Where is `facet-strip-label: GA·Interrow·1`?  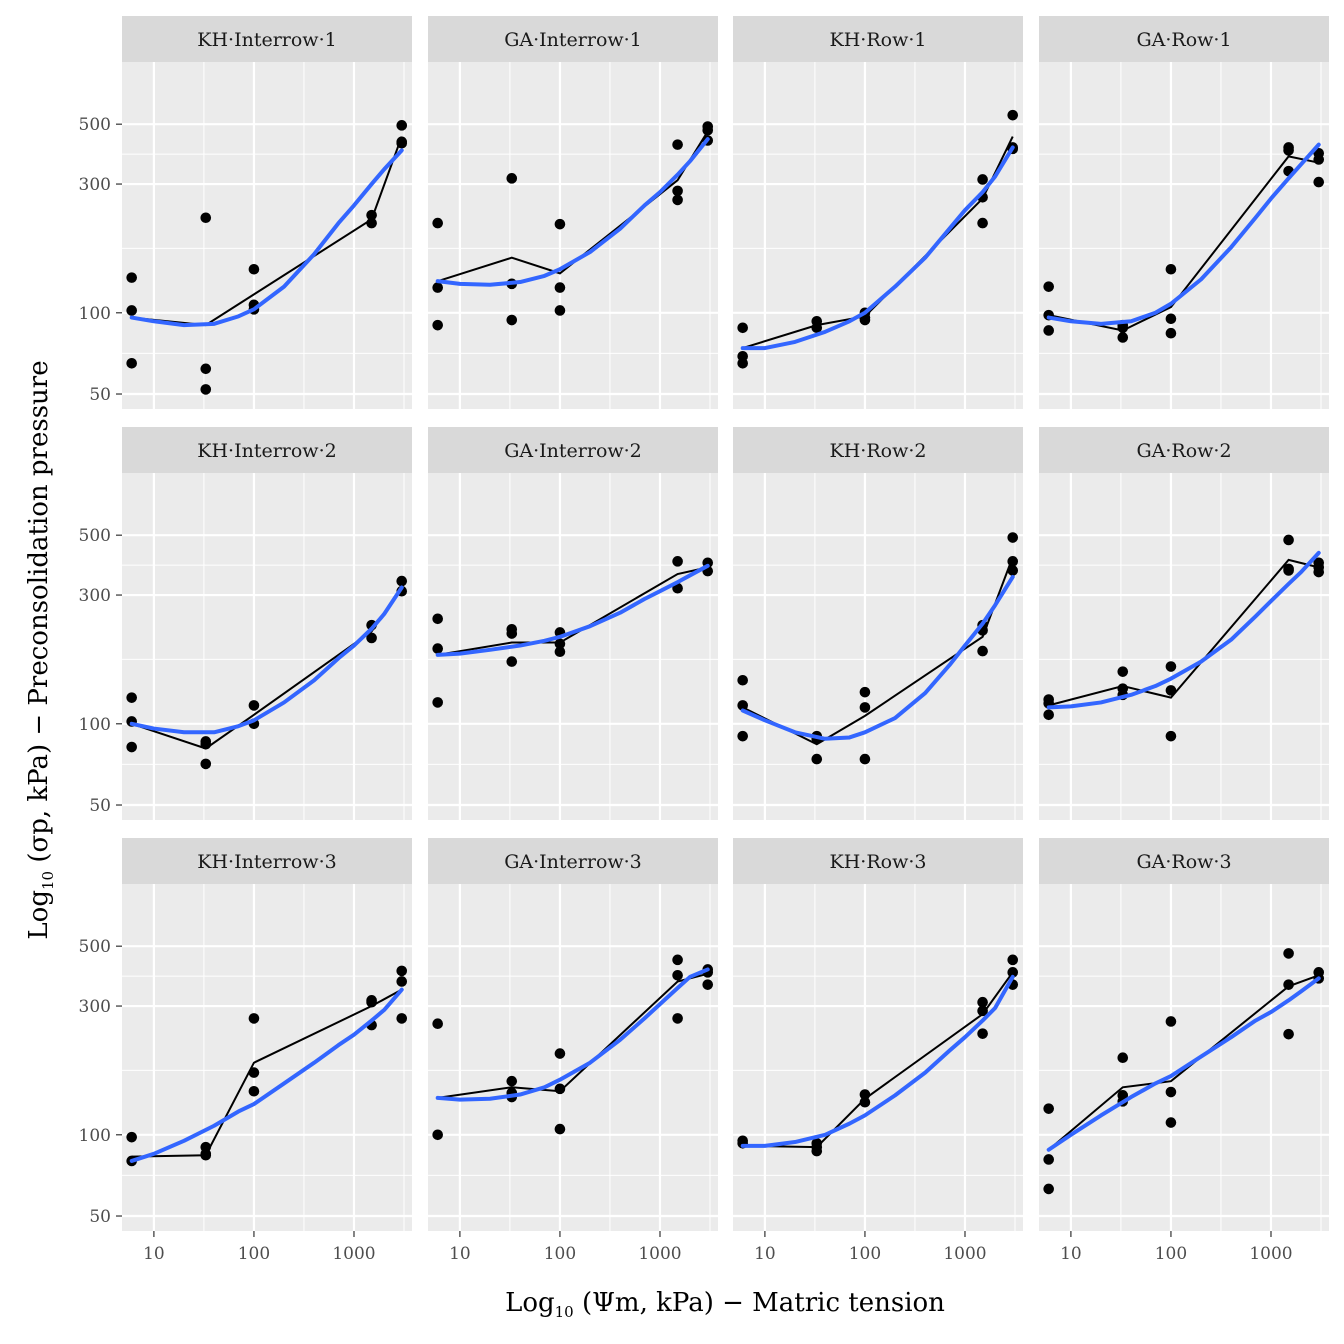
facet-strip-label: GA·Interrow·1 is located at coordinates (573, 40).